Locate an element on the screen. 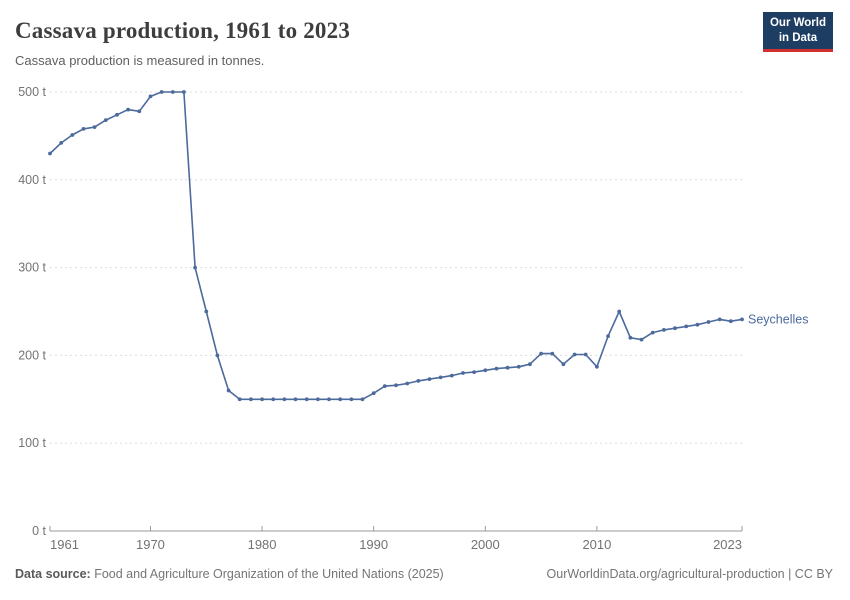 The width and height of the screenshot is (850, 600). y-axis-label: 300 t is located at coordinates (32, 268).